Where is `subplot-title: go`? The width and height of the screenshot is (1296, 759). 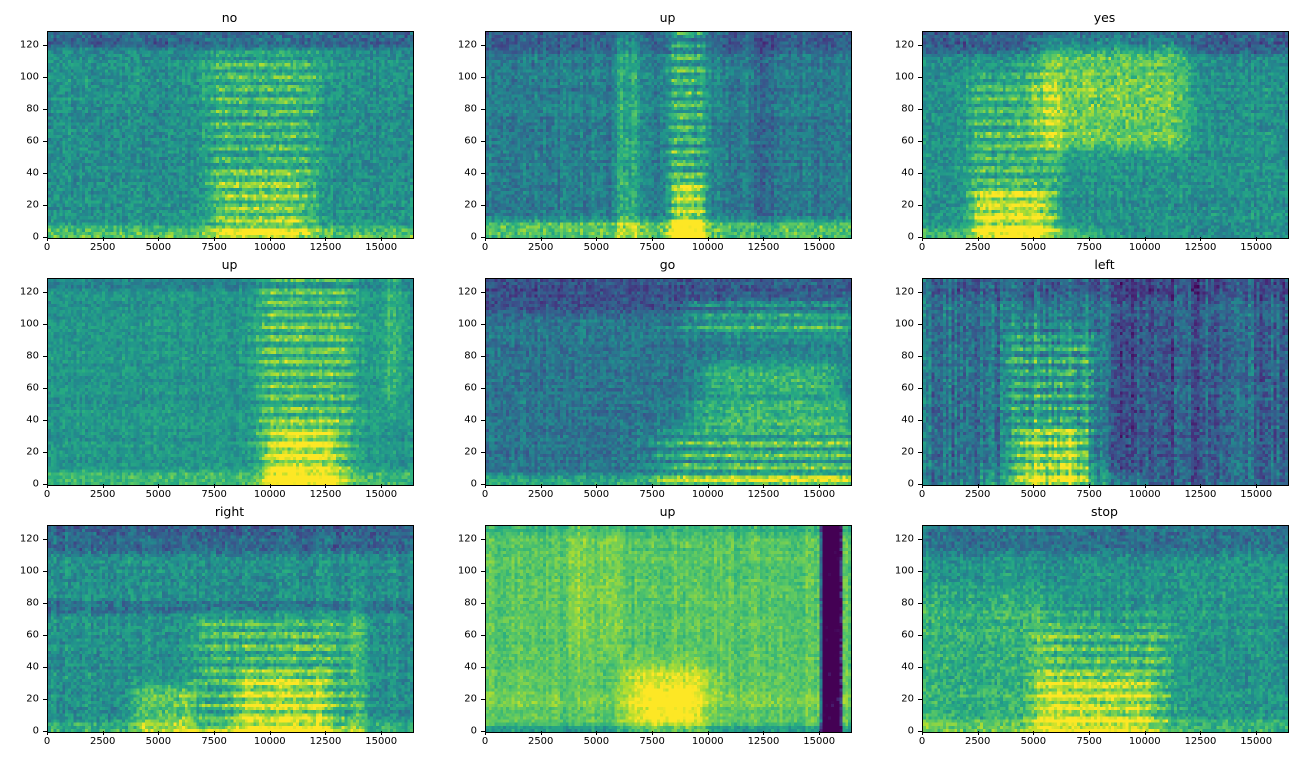
subplot-title: go is located at coordinates (667, 264).